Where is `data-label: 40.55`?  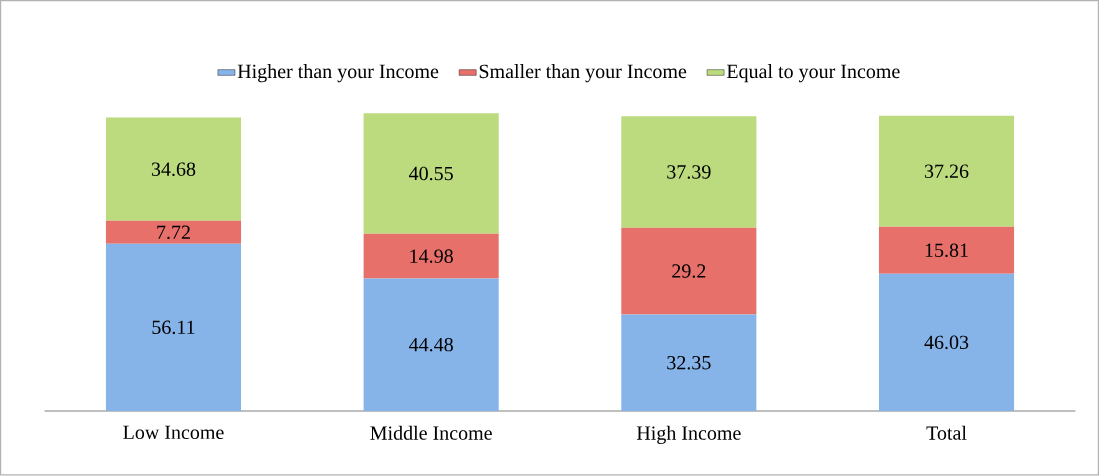
data-label: 40.55 is located at coordinates (431, 173).